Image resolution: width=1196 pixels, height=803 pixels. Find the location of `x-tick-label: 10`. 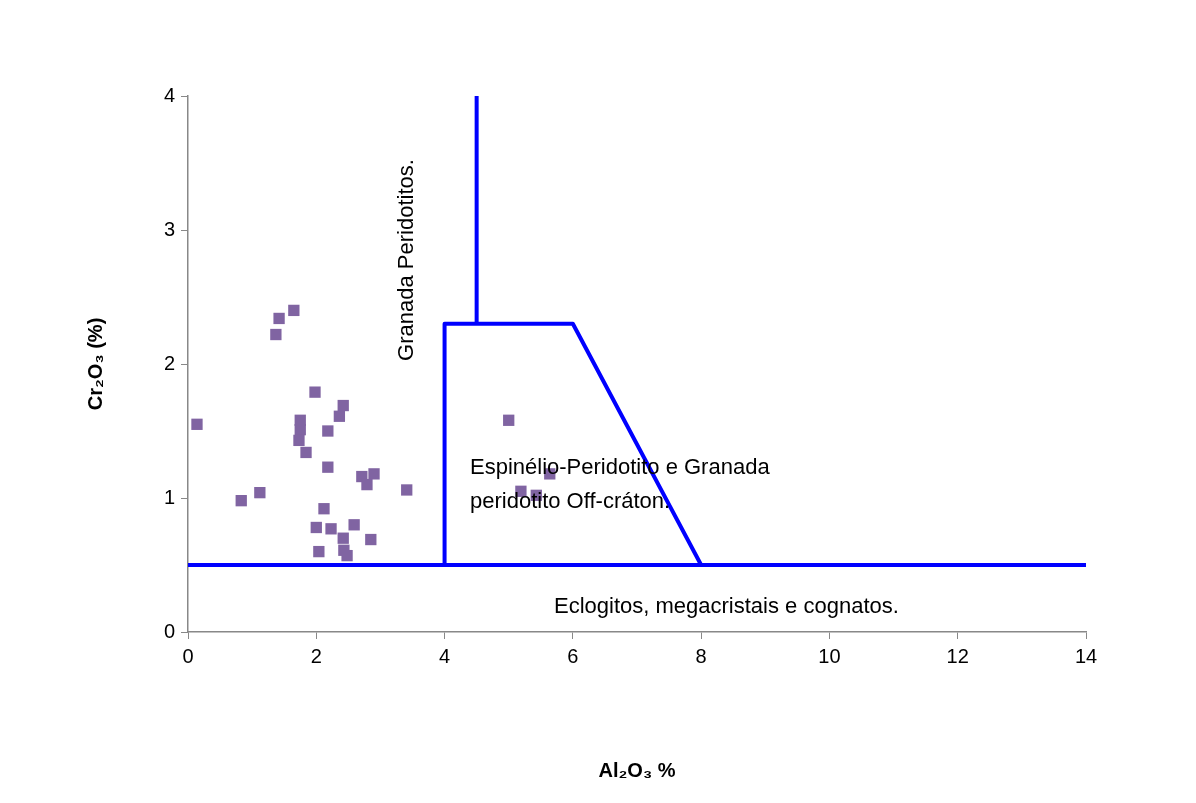

x-tick-label: 10 is located at coordinates (829, 655).